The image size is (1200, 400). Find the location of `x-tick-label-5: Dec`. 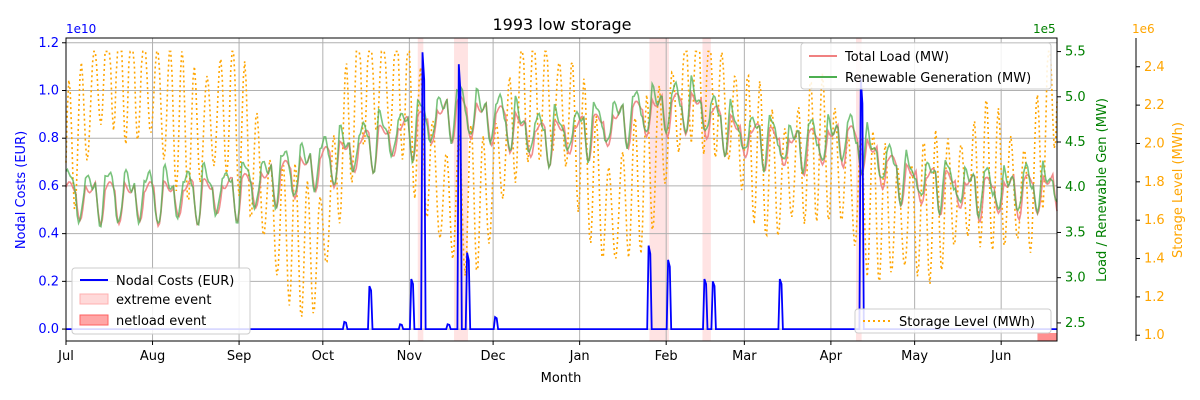

x-tick-label-5: Dec is located at coordinates (493, 356).